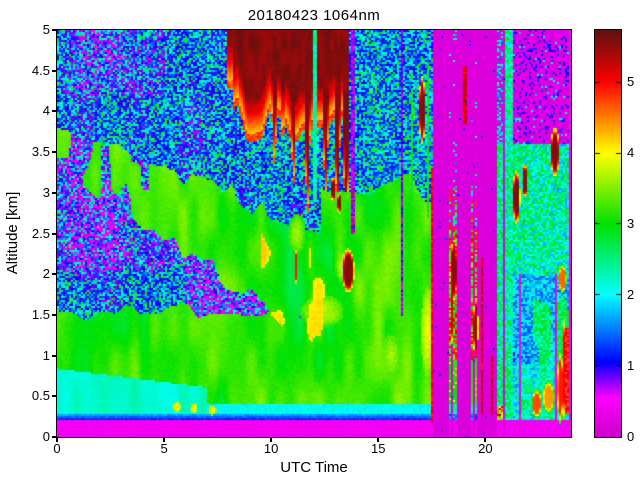 This screenshot has width=640, height=480. What do you see at coordinates (631, 294) in the screenshot?
I see `colorbar-tick-label: 2` at bounding box center [631, 294].